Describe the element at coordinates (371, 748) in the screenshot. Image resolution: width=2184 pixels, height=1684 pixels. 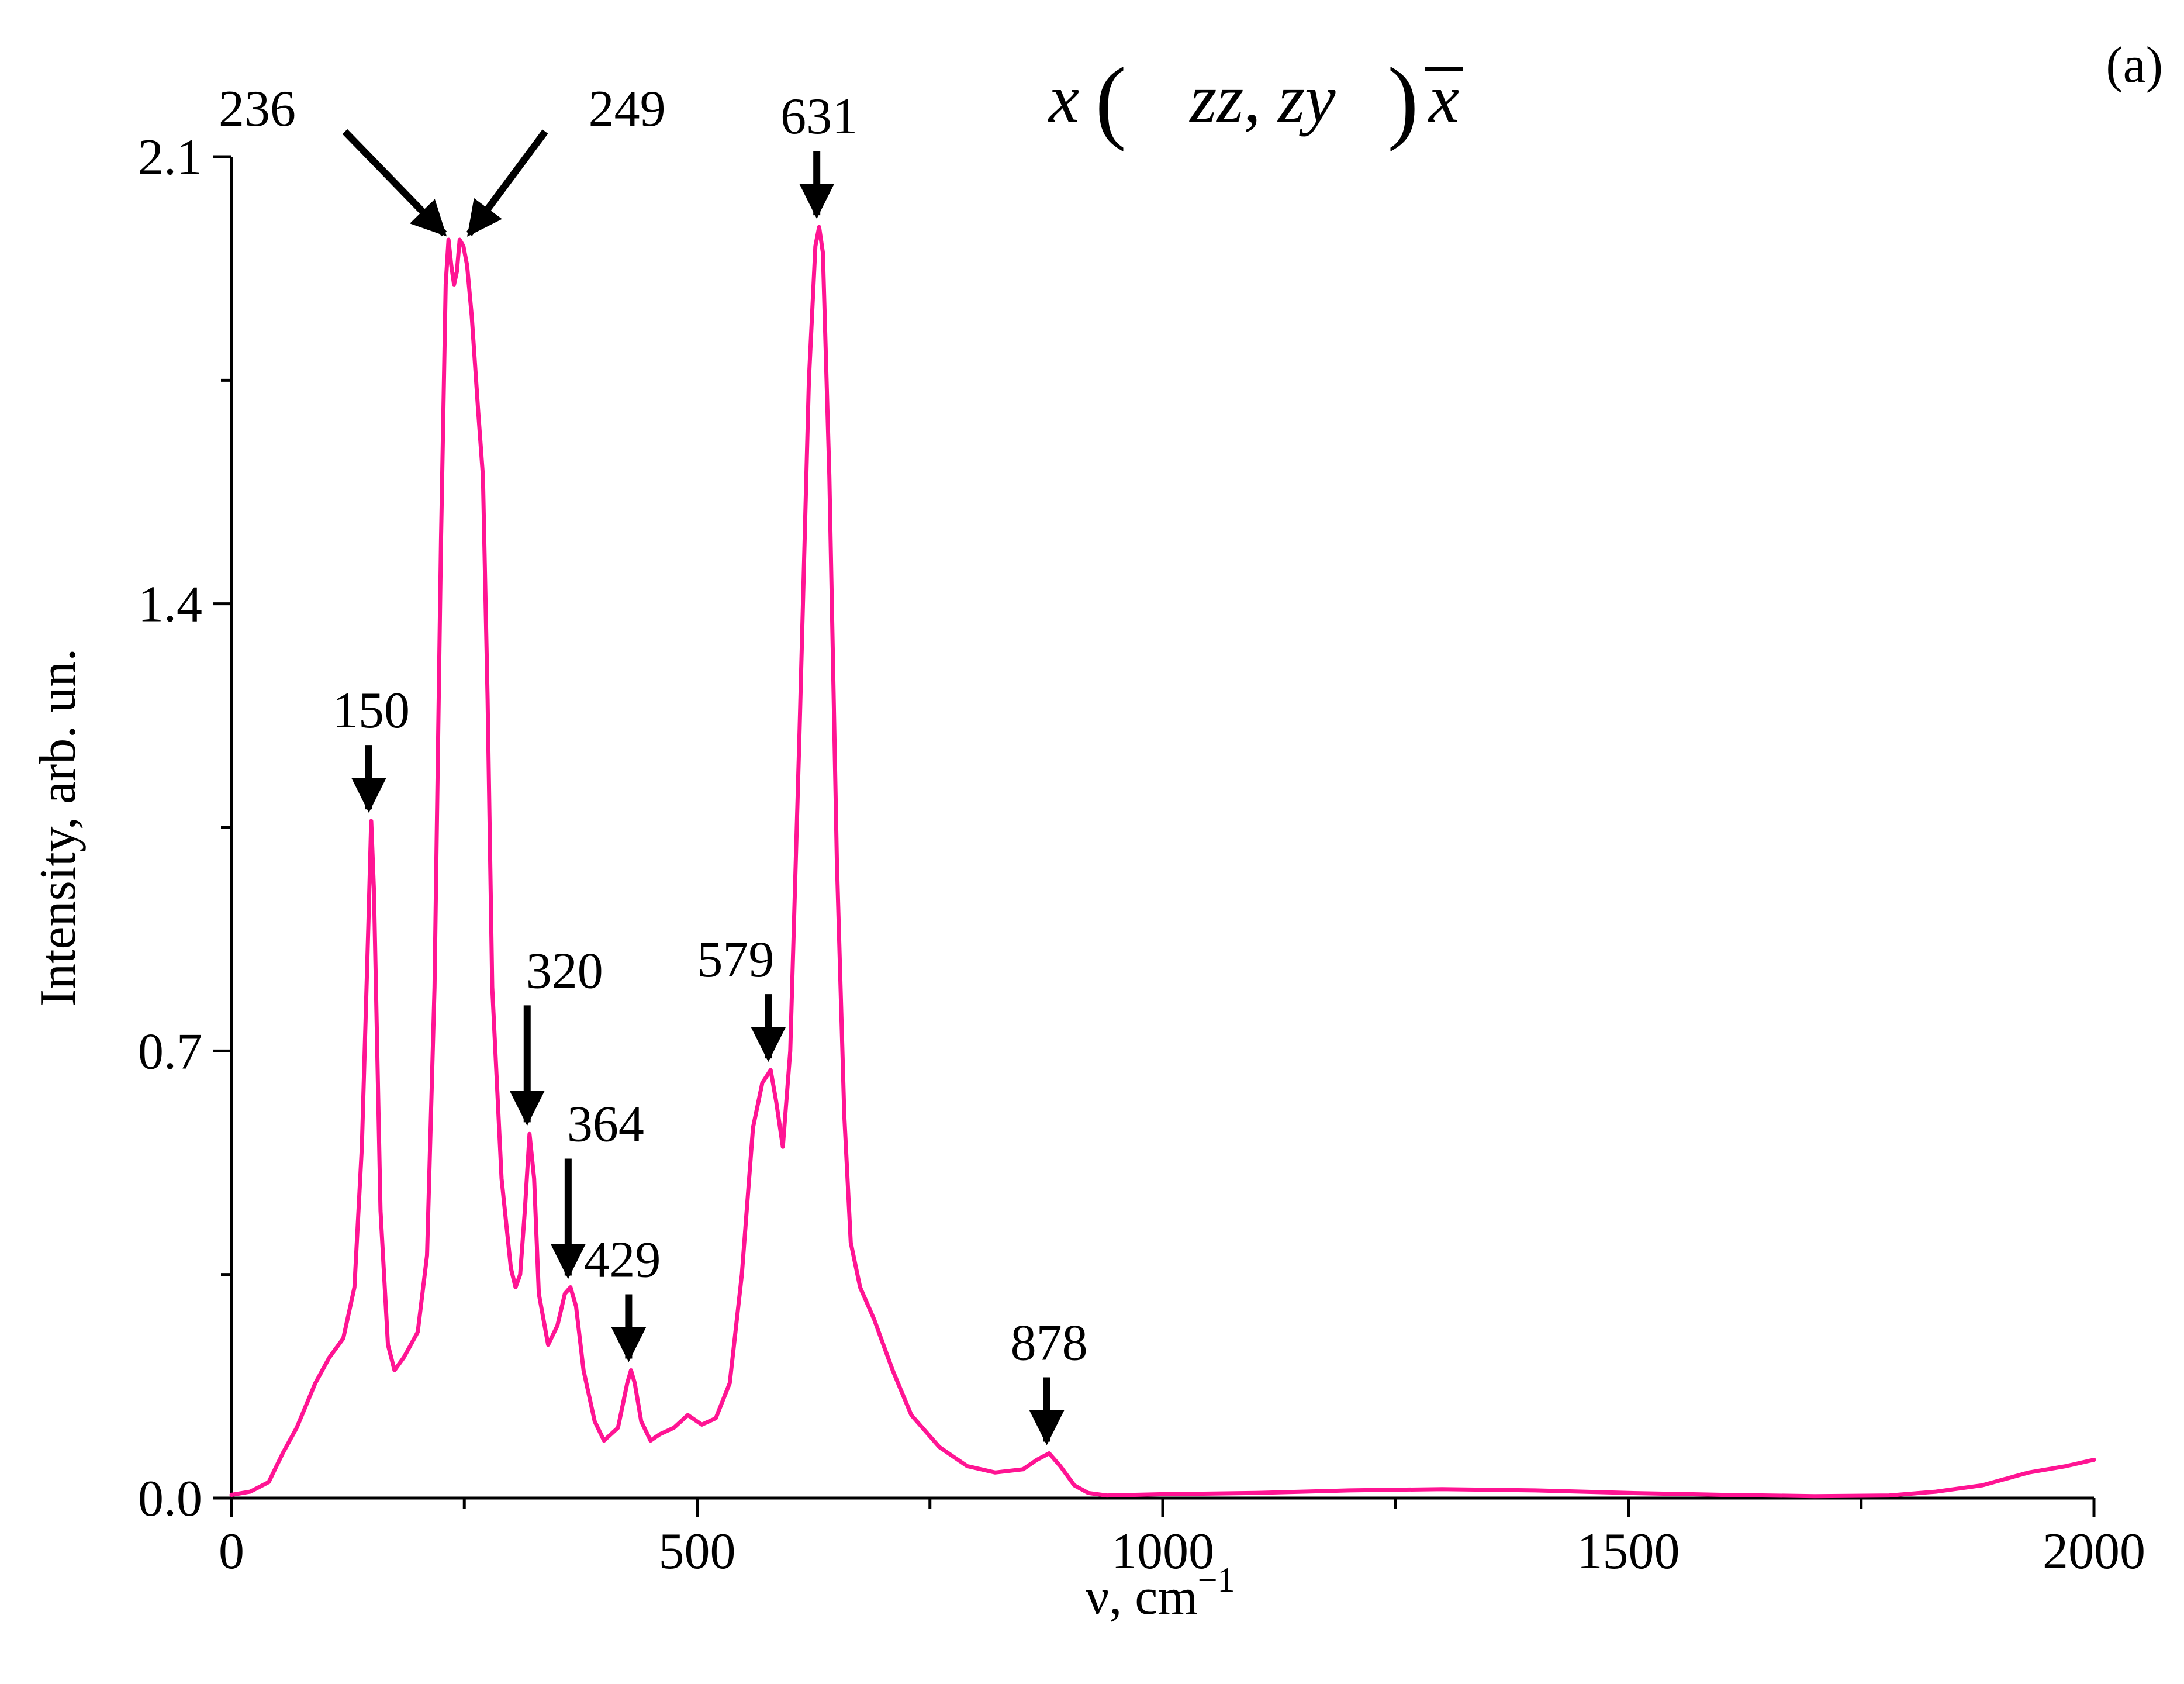
I see `peak-annotation-150: 150` at that location.